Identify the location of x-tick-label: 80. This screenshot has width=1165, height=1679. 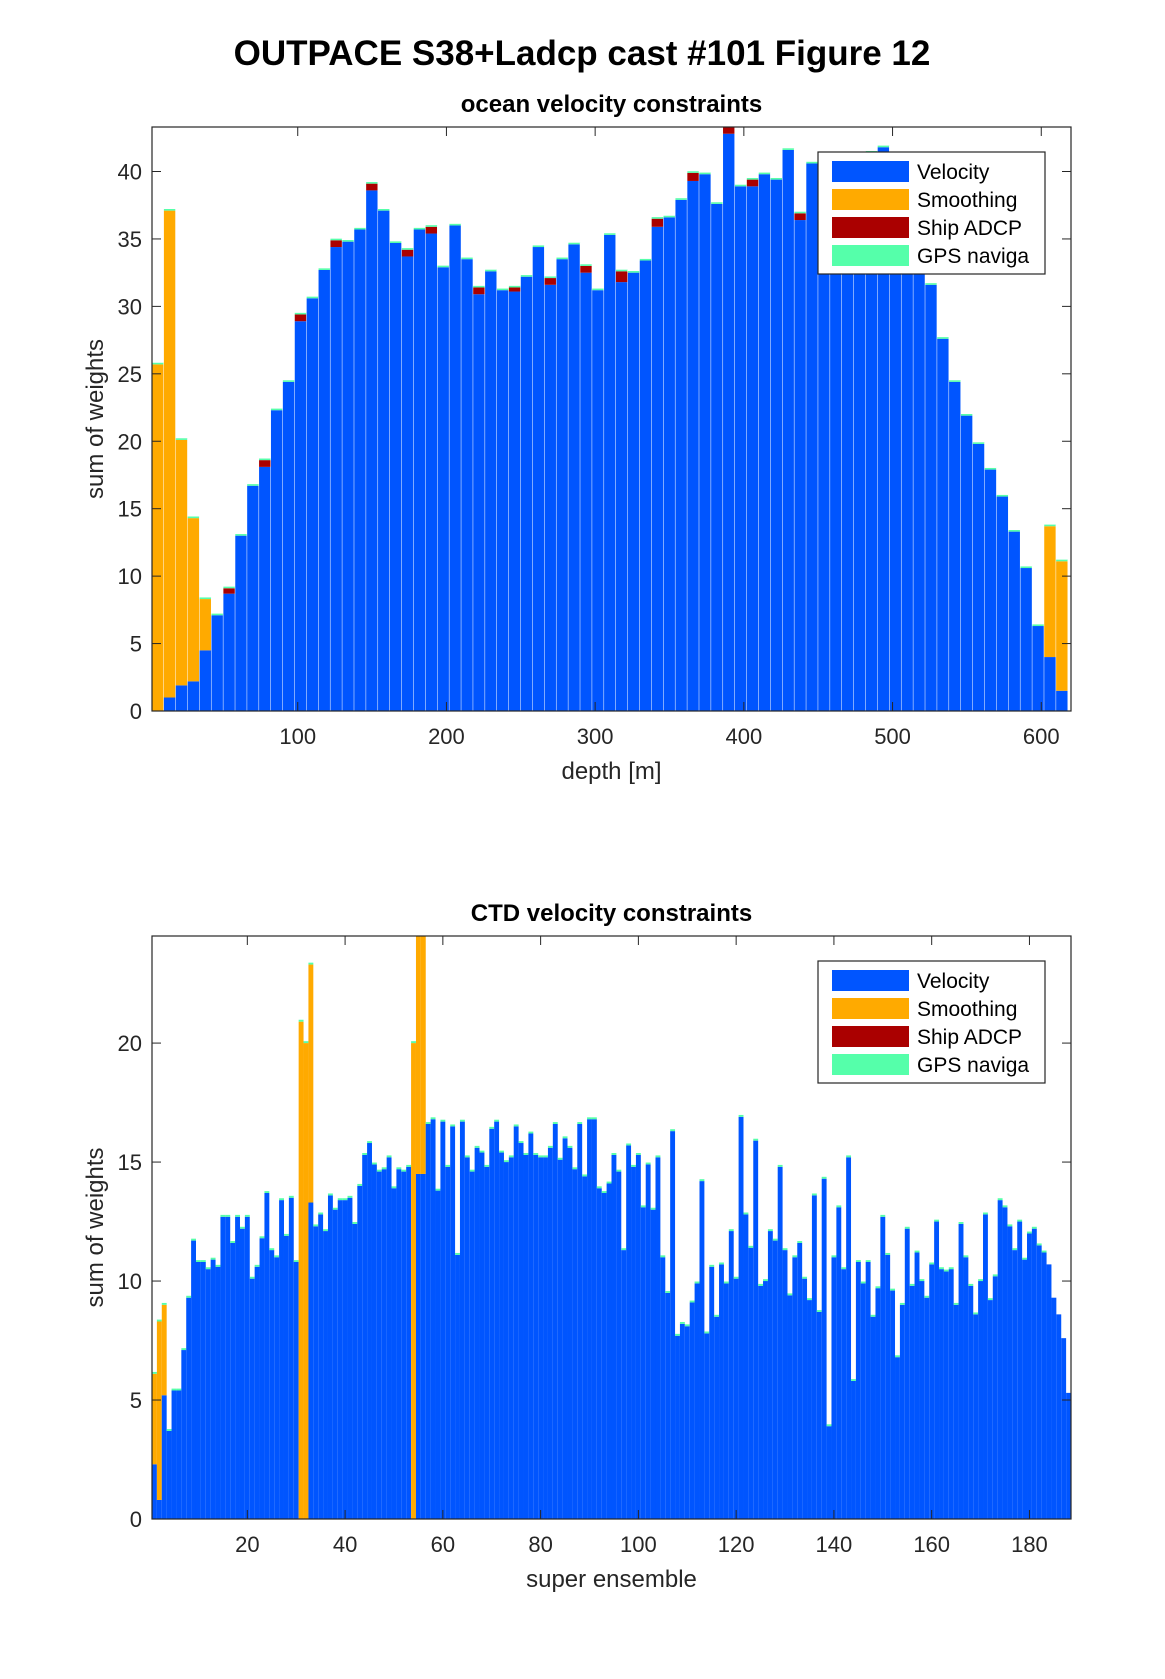
(540, 1544).